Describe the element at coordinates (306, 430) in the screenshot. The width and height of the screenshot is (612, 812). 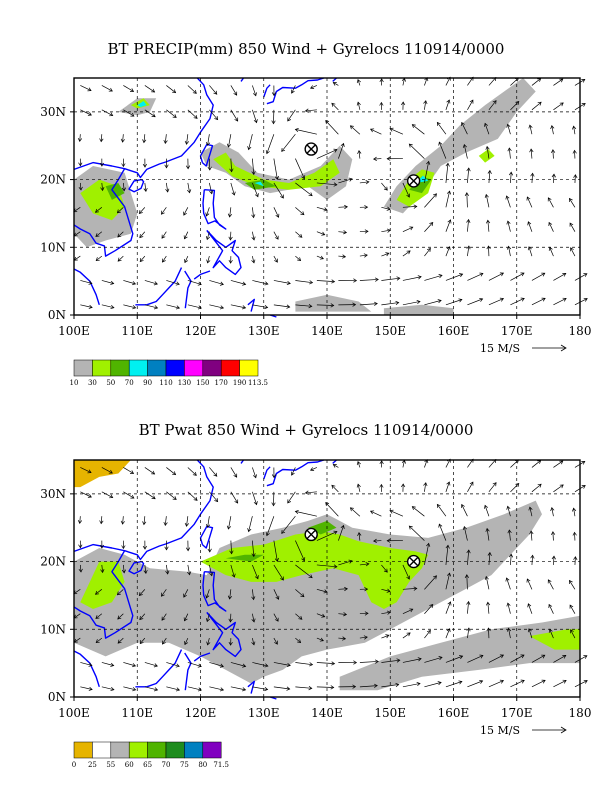
I see `pwat-title: BT Pwat 850 Wind + Gyrelocs 110914/0000` at that location.